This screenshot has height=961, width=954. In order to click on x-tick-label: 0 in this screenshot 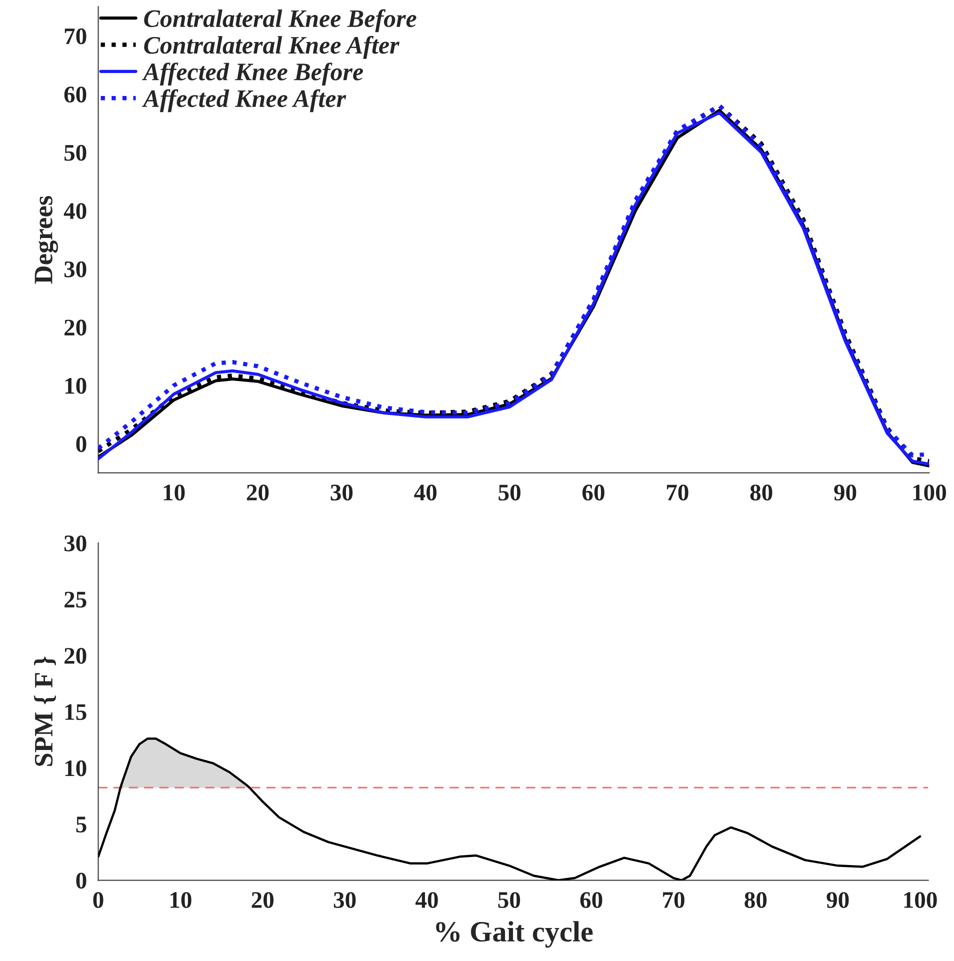, I will do `click(98, 900)`.